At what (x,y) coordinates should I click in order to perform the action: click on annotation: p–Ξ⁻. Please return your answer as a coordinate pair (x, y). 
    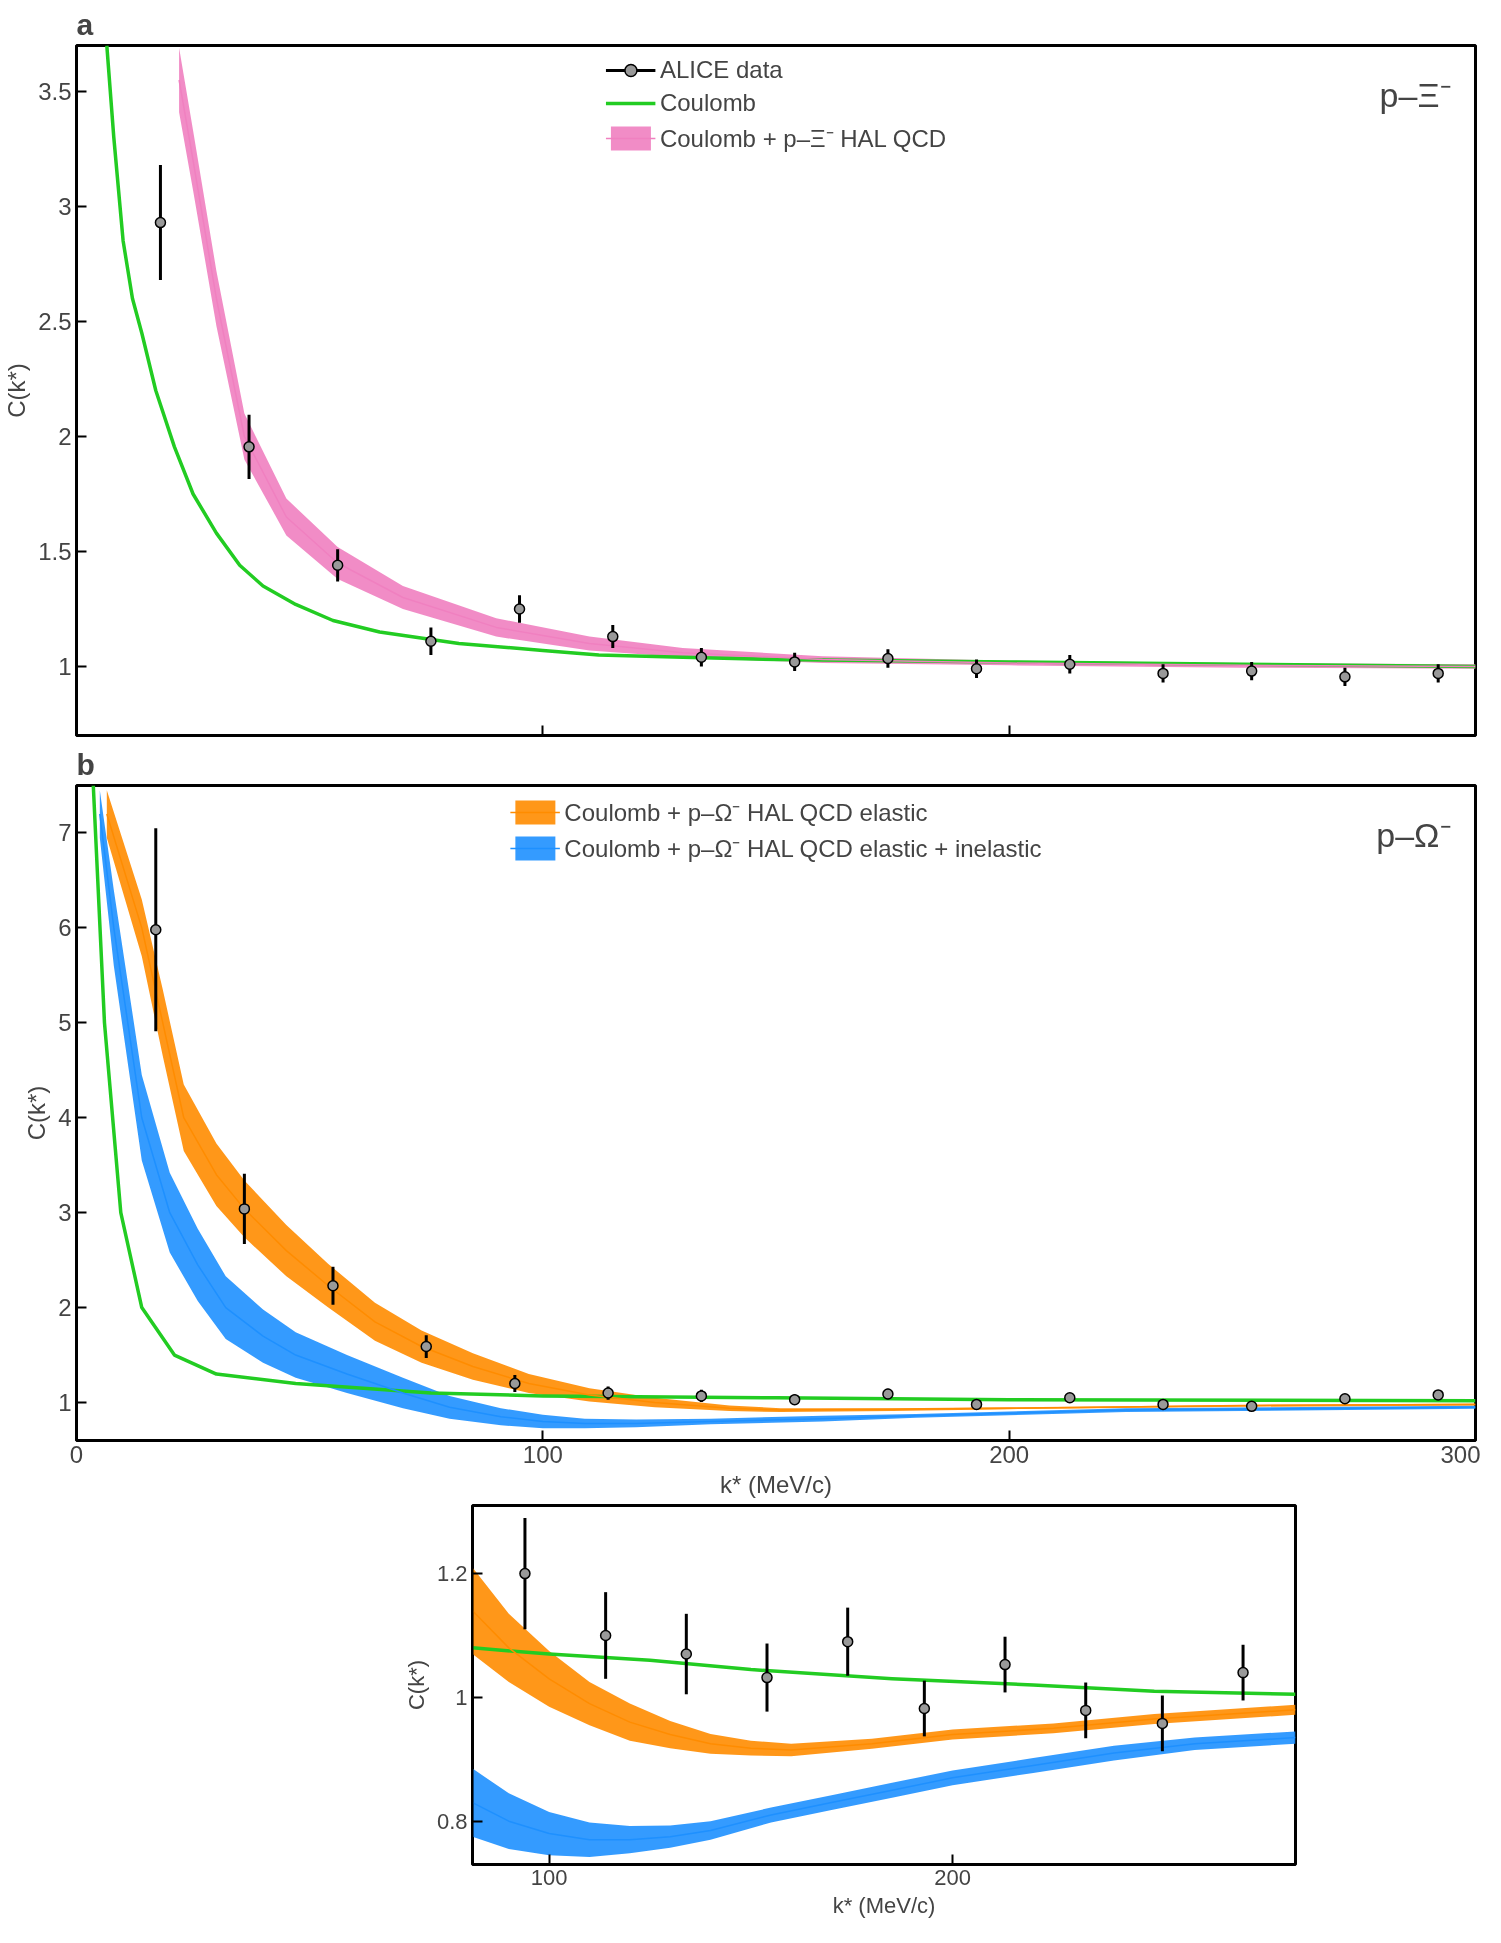
    Looking at the image, I should click on (1415, 94).